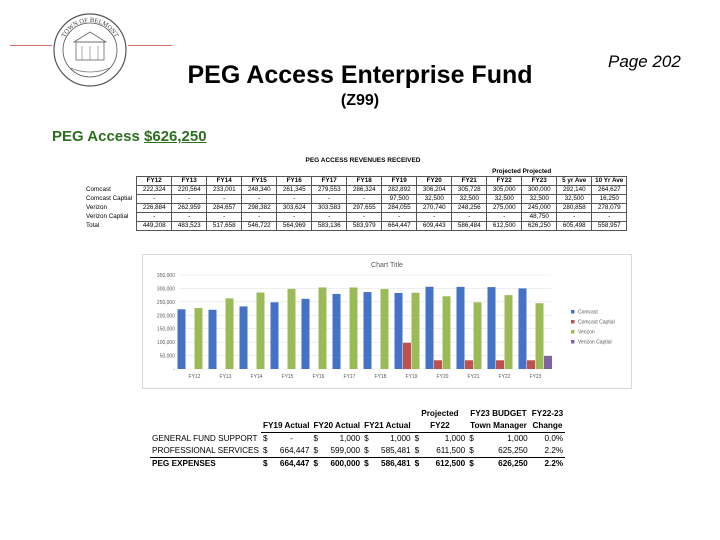  What do you see at coordinates (595, 343) in the screenshot?
I see `legend-label: Verizon Captial` at bounding box center [595, 343].